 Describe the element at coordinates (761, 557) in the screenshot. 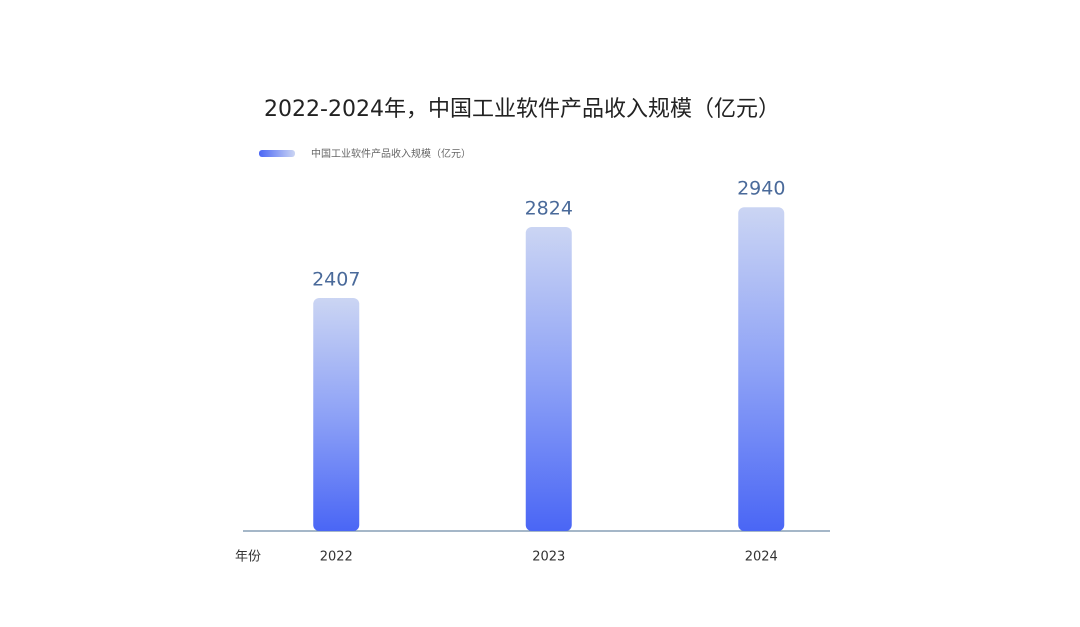

I see `x-tick-label: 2024` at that location.